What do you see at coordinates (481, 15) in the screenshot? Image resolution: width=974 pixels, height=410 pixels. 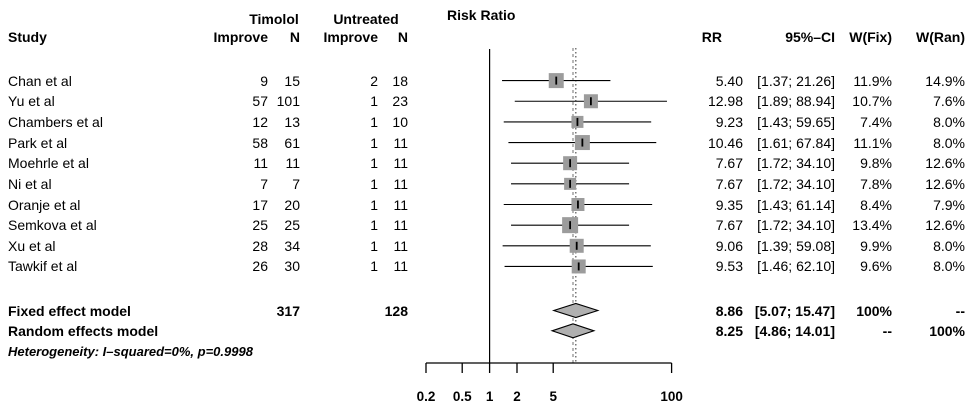 I see `plot-title: Risk Ratio` at bounding box center [481, 15].